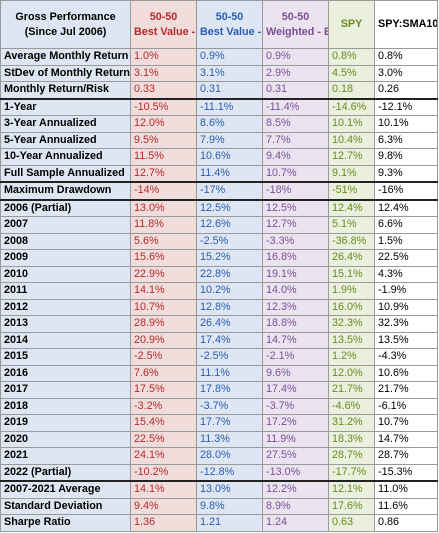  Describe the element at coordinates (65, 124) in the screenshot. I see `row-label: 3-Year Annualized` at that location.